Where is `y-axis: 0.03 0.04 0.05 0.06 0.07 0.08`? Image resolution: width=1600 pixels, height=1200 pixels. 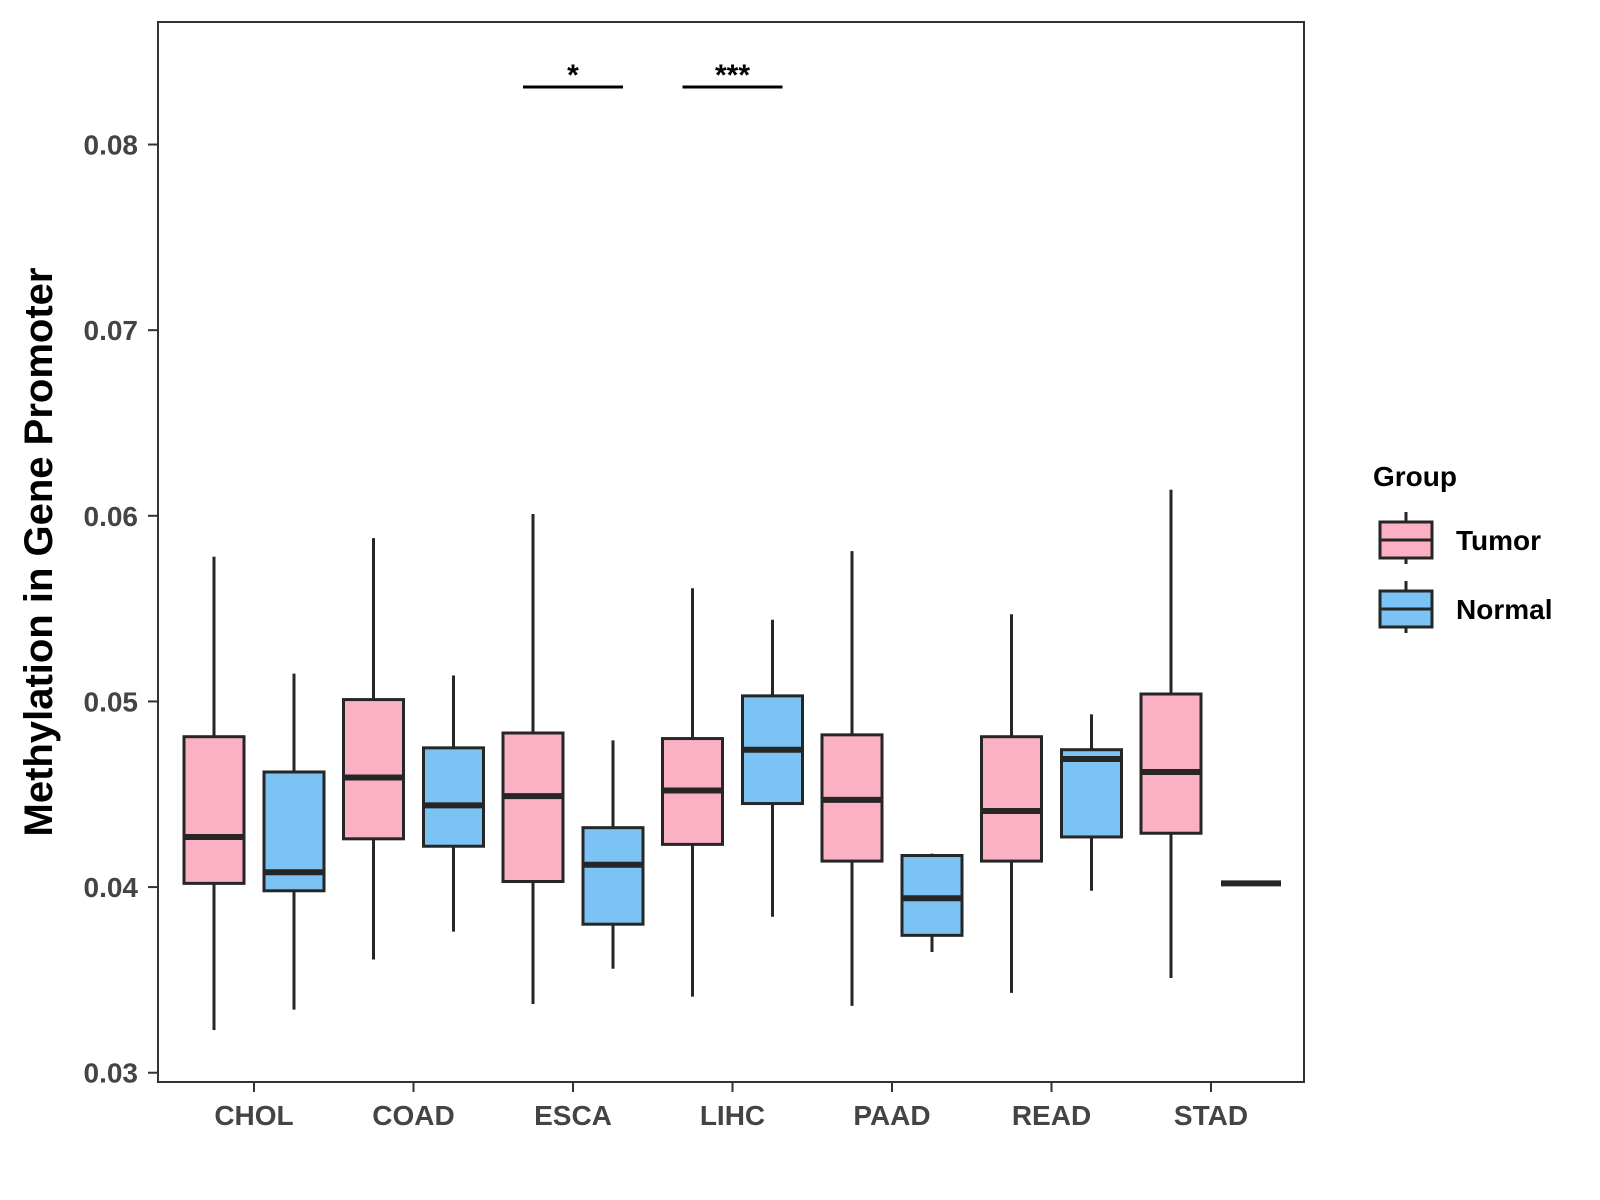 y-axis: 0.03 0.04 0.05 0.06 0.07 0.08 is located at coordinates (121, 609).